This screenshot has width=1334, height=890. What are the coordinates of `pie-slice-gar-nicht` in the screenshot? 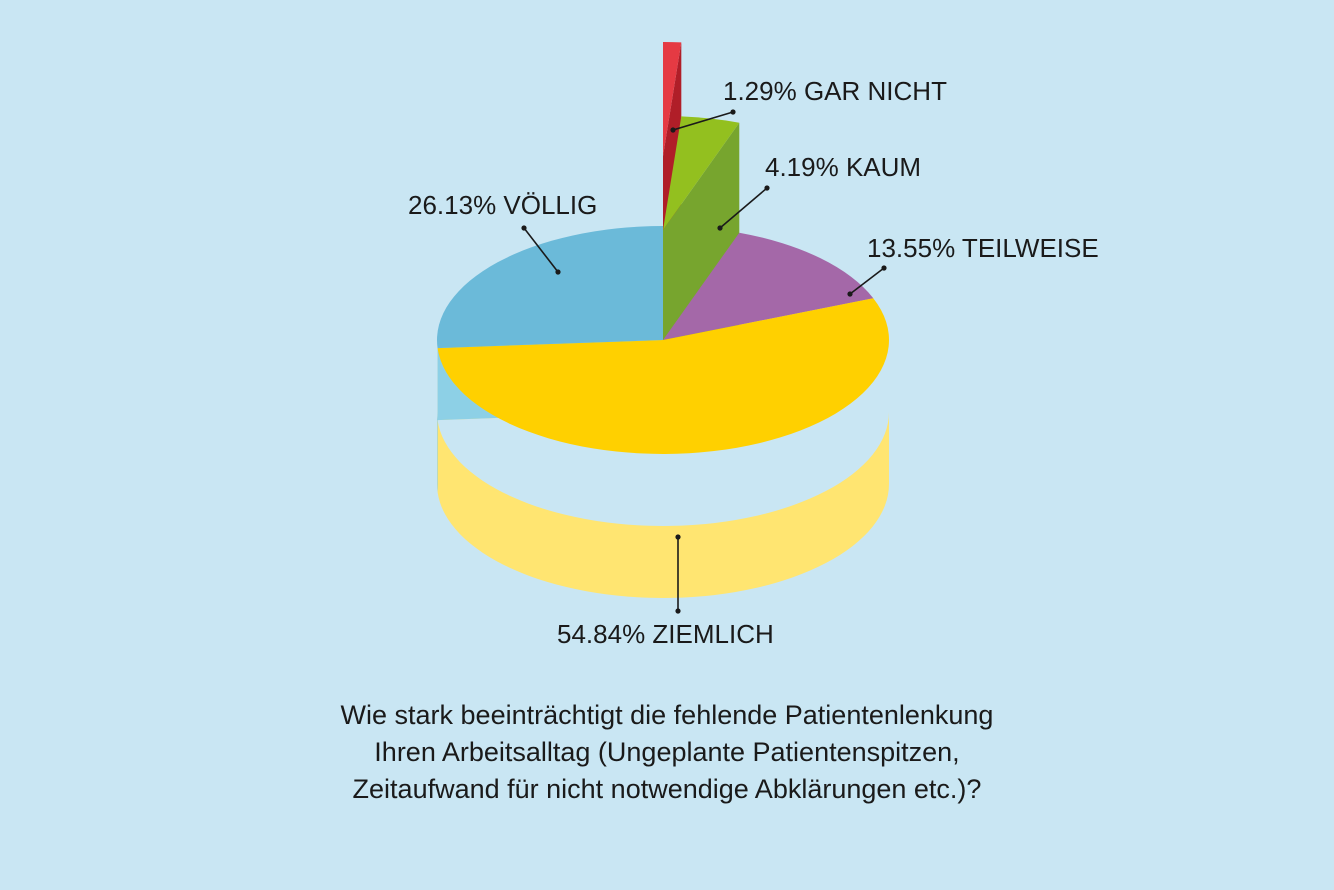 It's located at (672, 99).